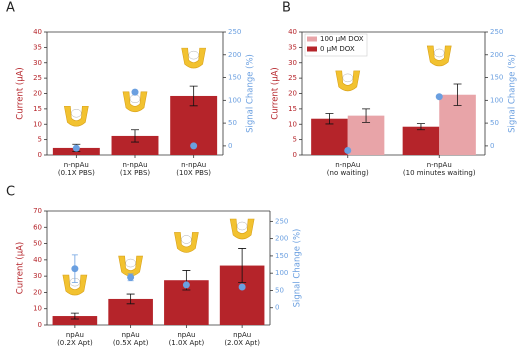 This screenshot has height=353, width=529. I want to click on legend-box, so click(336, 45).